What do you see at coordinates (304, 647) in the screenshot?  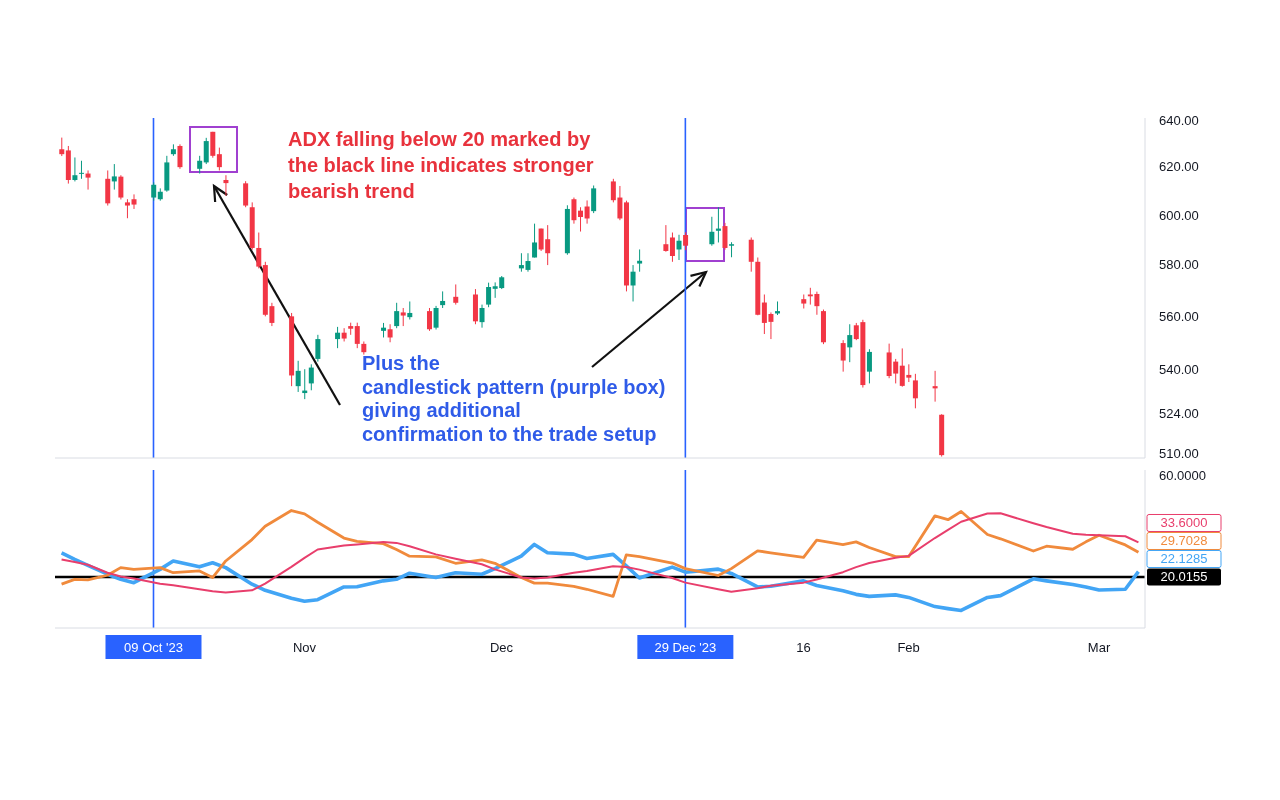 I see `x-tick-label: Nov` at bounding box center [304, 647].